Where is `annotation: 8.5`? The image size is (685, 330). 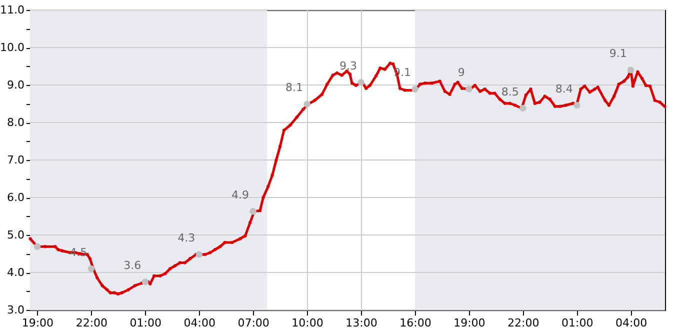 annotation: 8.5 is located at coordinates (510, 91).